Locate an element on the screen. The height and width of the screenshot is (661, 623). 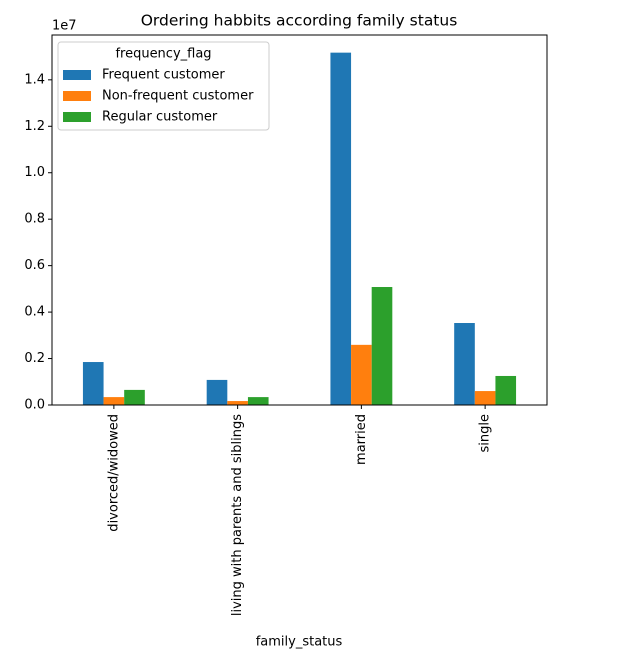
legend-label: Regular customer is located at coordinates (160, 117).